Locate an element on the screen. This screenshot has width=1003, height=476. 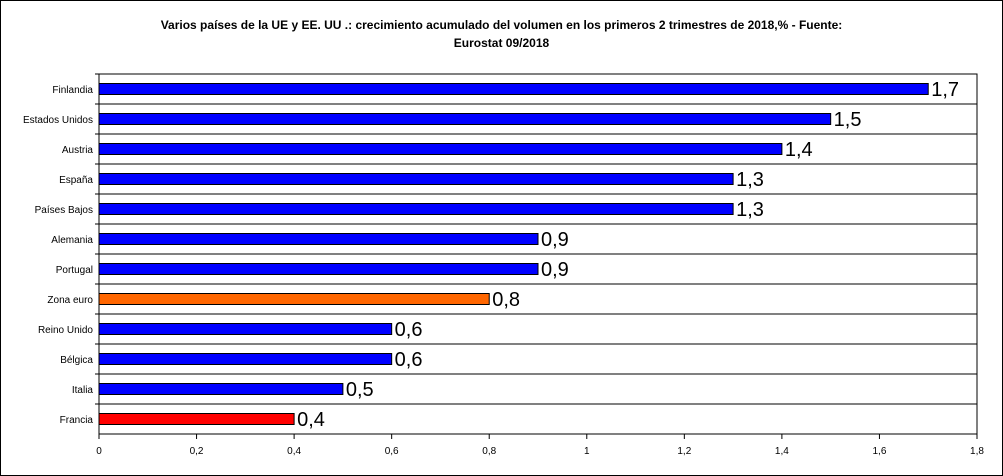
category-label: Finlandia is located at coordinates (72, 90).